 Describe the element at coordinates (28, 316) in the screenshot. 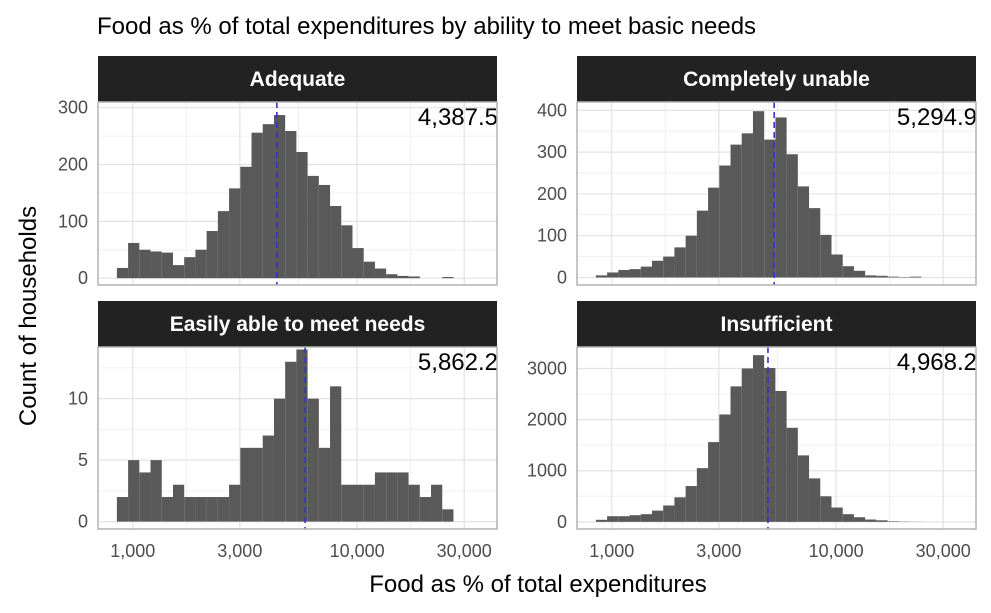

I see `y-axis-title: Count of households` at that location.